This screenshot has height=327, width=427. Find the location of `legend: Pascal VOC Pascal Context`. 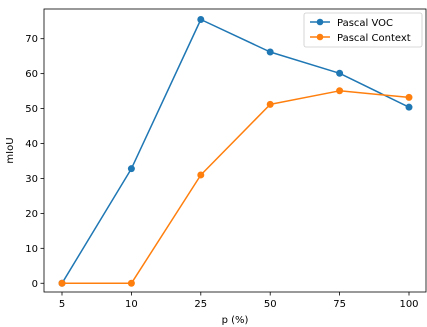

legend: Pascal VOC Pascal Context is located at coordinates (363, 30).